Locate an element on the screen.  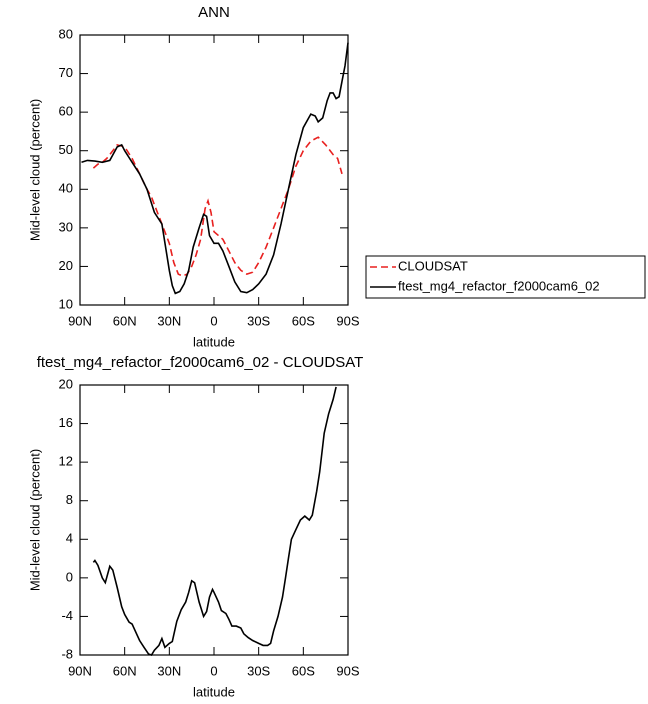
y-tick-label: 16 is located at coordinates (66, 422).